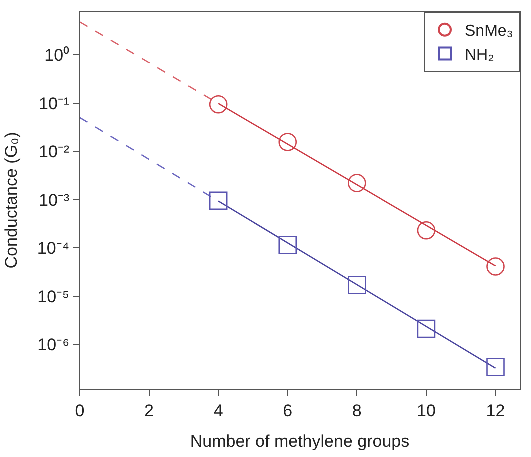 This screenshot has width=531, height=457. What do you see at coordinates (288, 410) in the screenshot?
I see `x-tick-label: 6` at bounding box center [288, 410].